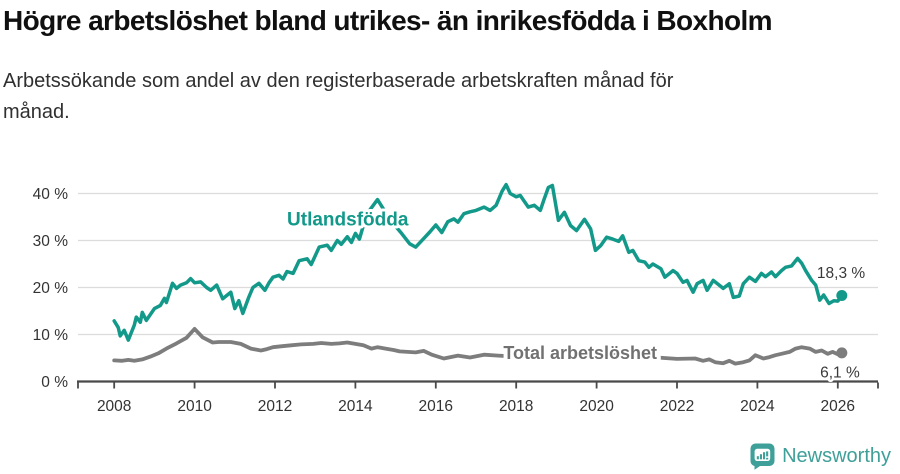 This screenshot has height=474, width=900. I want to click on y-tick-label: 10 %, so click(51, 335).